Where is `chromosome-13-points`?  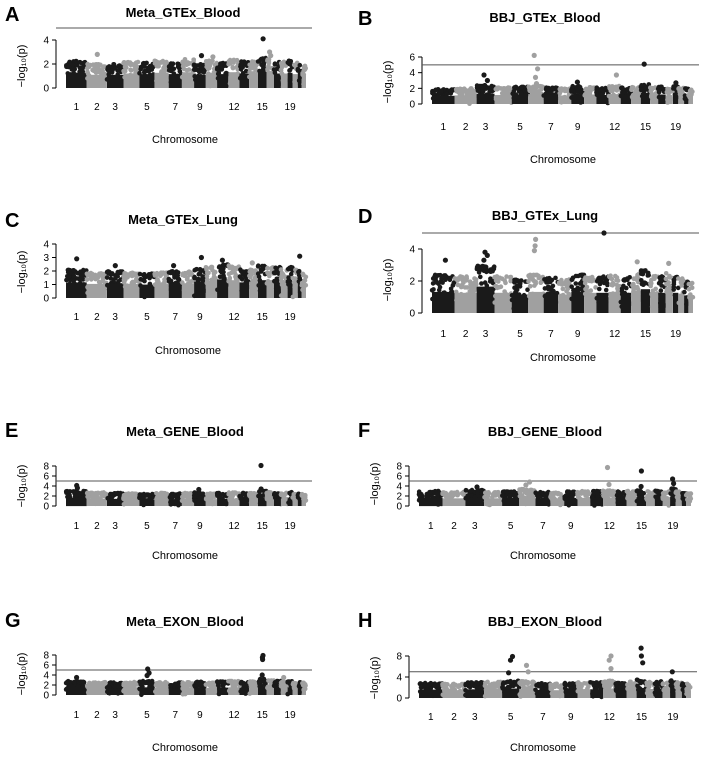
chromosome-13-points is located at coordinates (626, 294).